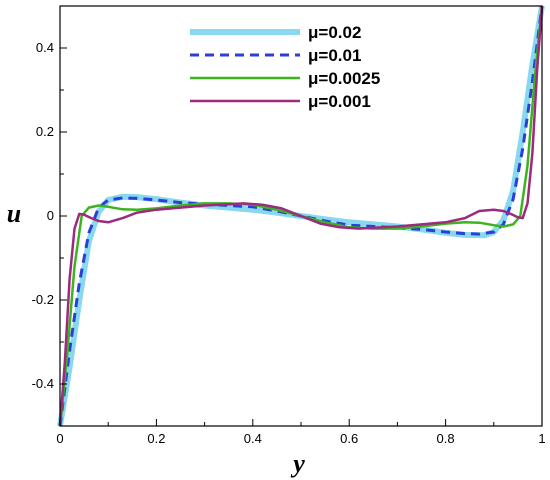 Image resolution: width=550 pixels, height=480 pixels. I want to click on y-tick-label: 0.4, so click(45, 47).